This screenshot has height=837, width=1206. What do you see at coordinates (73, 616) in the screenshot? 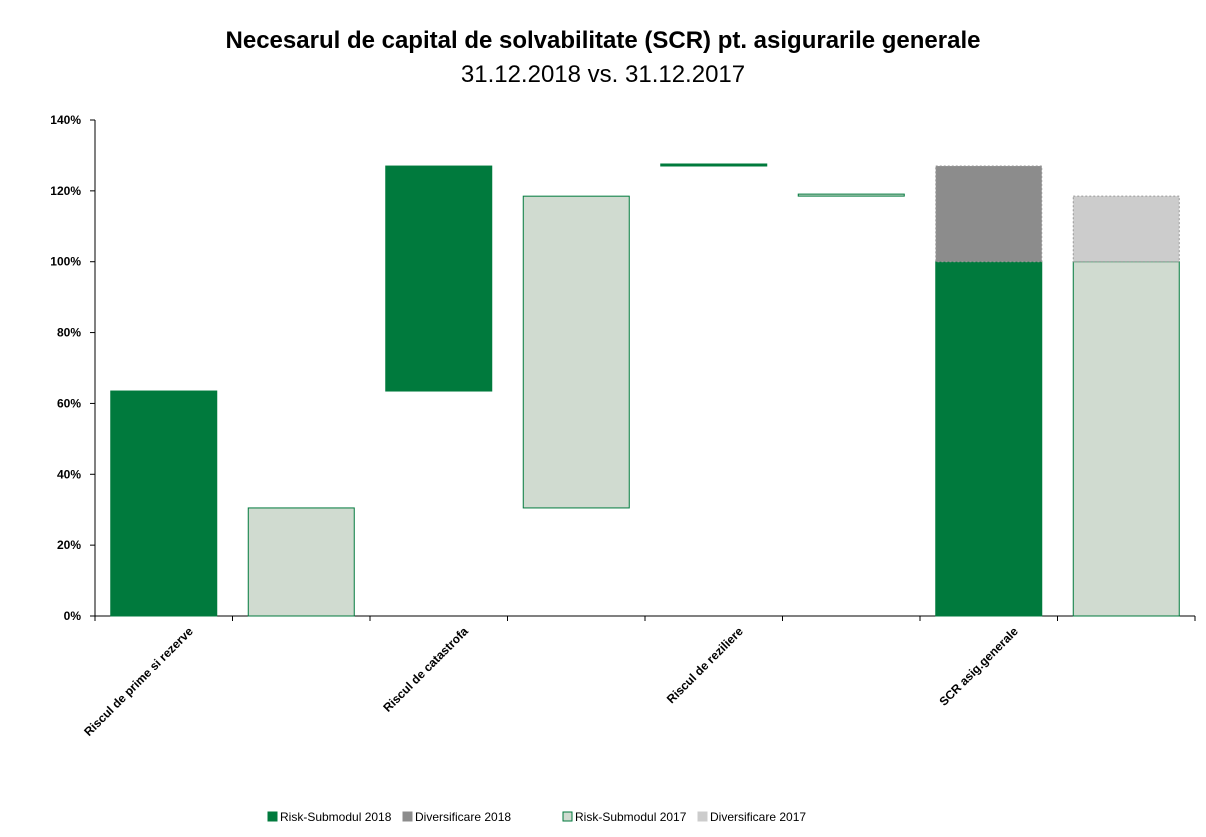
I see `y-tick-label: 0%` at bounding box center [73, 616].